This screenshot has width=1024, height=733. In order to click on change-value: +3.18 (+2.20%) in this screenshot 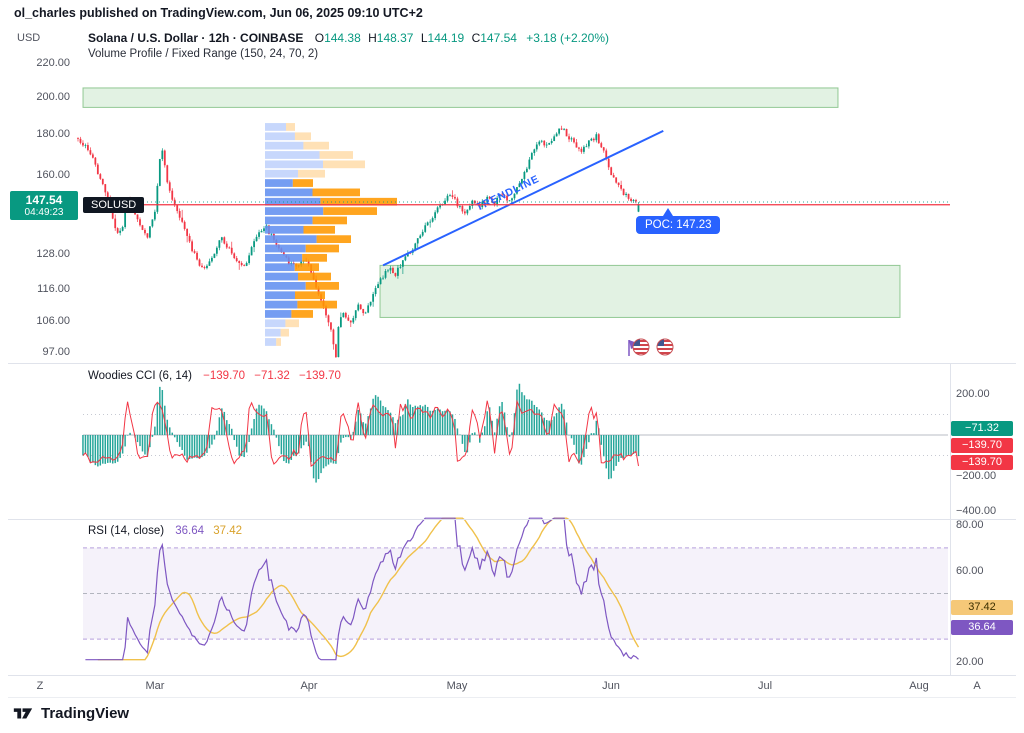, I will do `click(568, 38)`.